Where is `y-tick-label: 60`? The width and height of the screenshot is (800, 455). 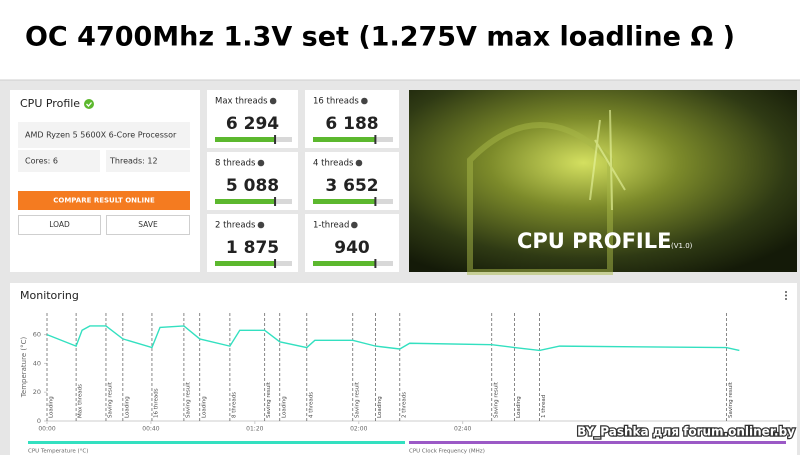 y-tick-label: 60 is located at coordinates (37, 335).